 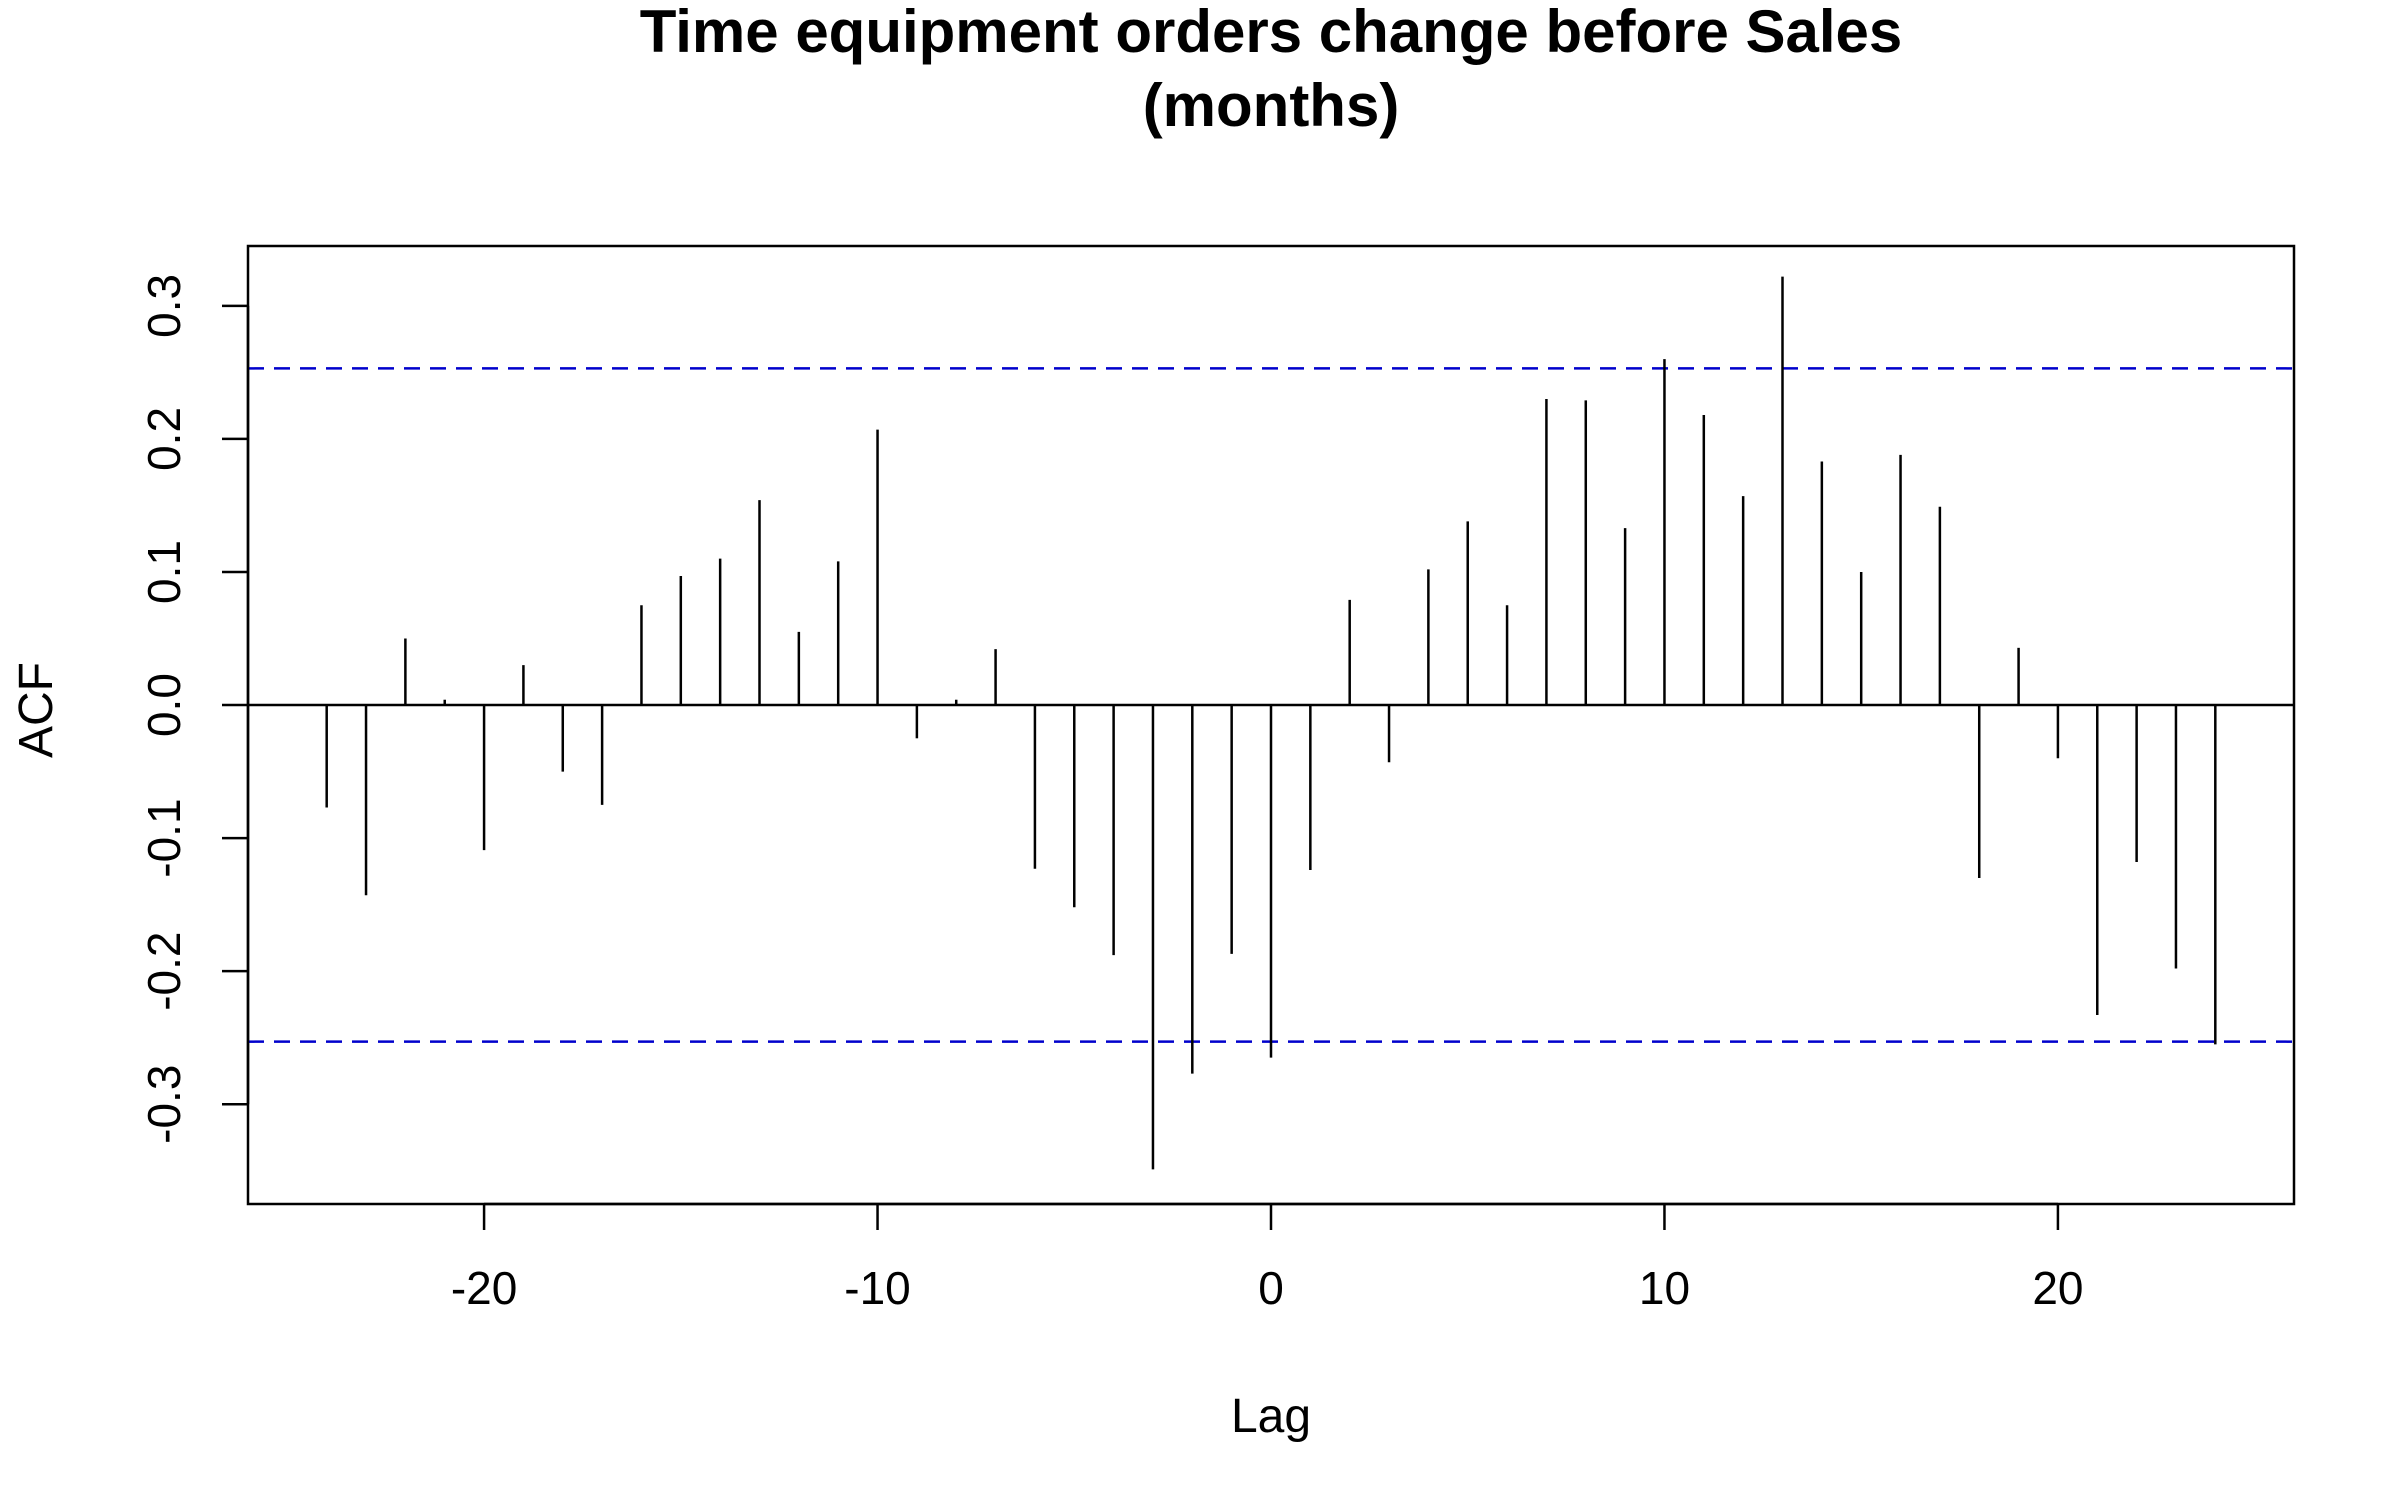 What do you see at coordinates (164, 971) in the screenshot?
I see `y-tick-label: -0.2` at bounding box center [164, 971].